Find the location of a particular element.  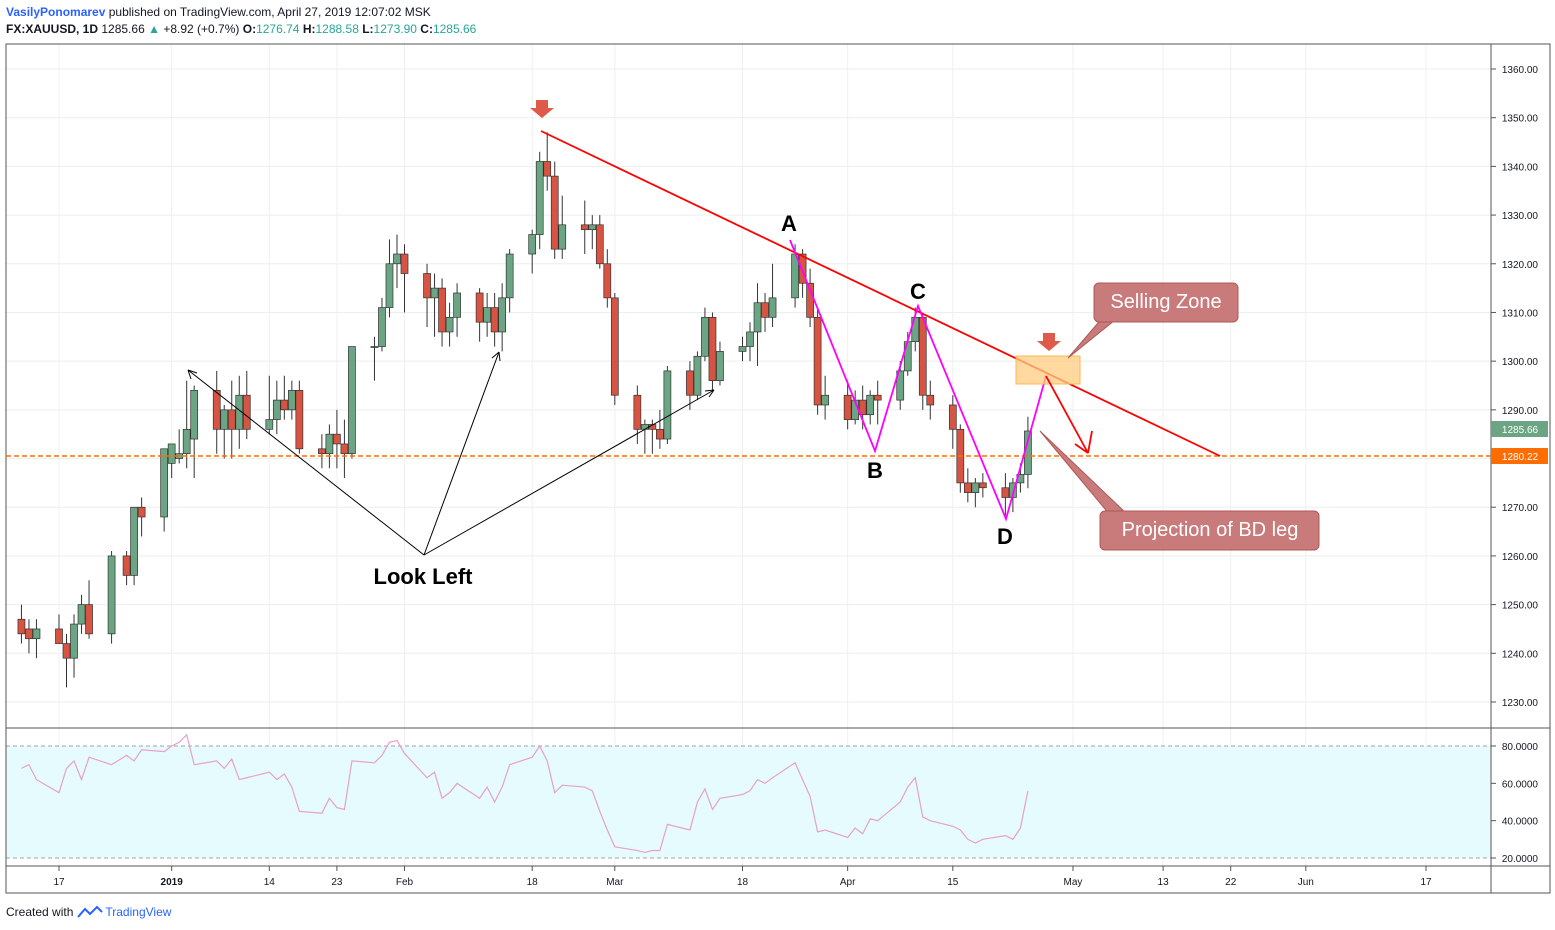

price-tick-label: 1230.00 is located at coordinates (1520, 703).